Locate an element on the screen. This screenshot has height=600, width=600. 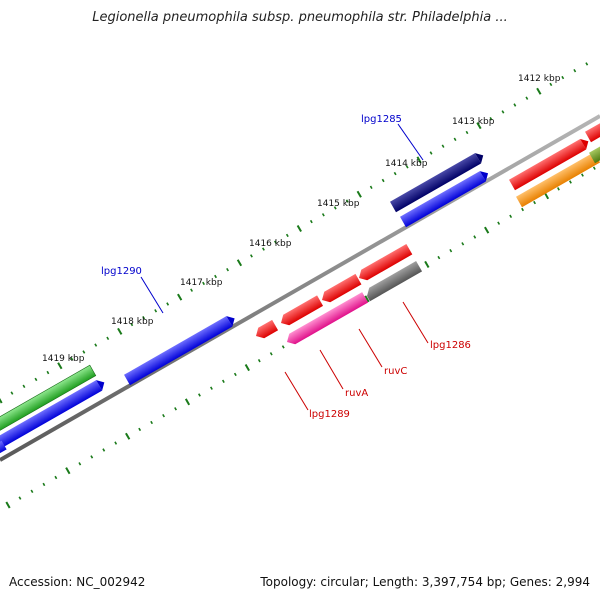
scale-label-1418: 1418 kbp is located at coordinates (132, 322).